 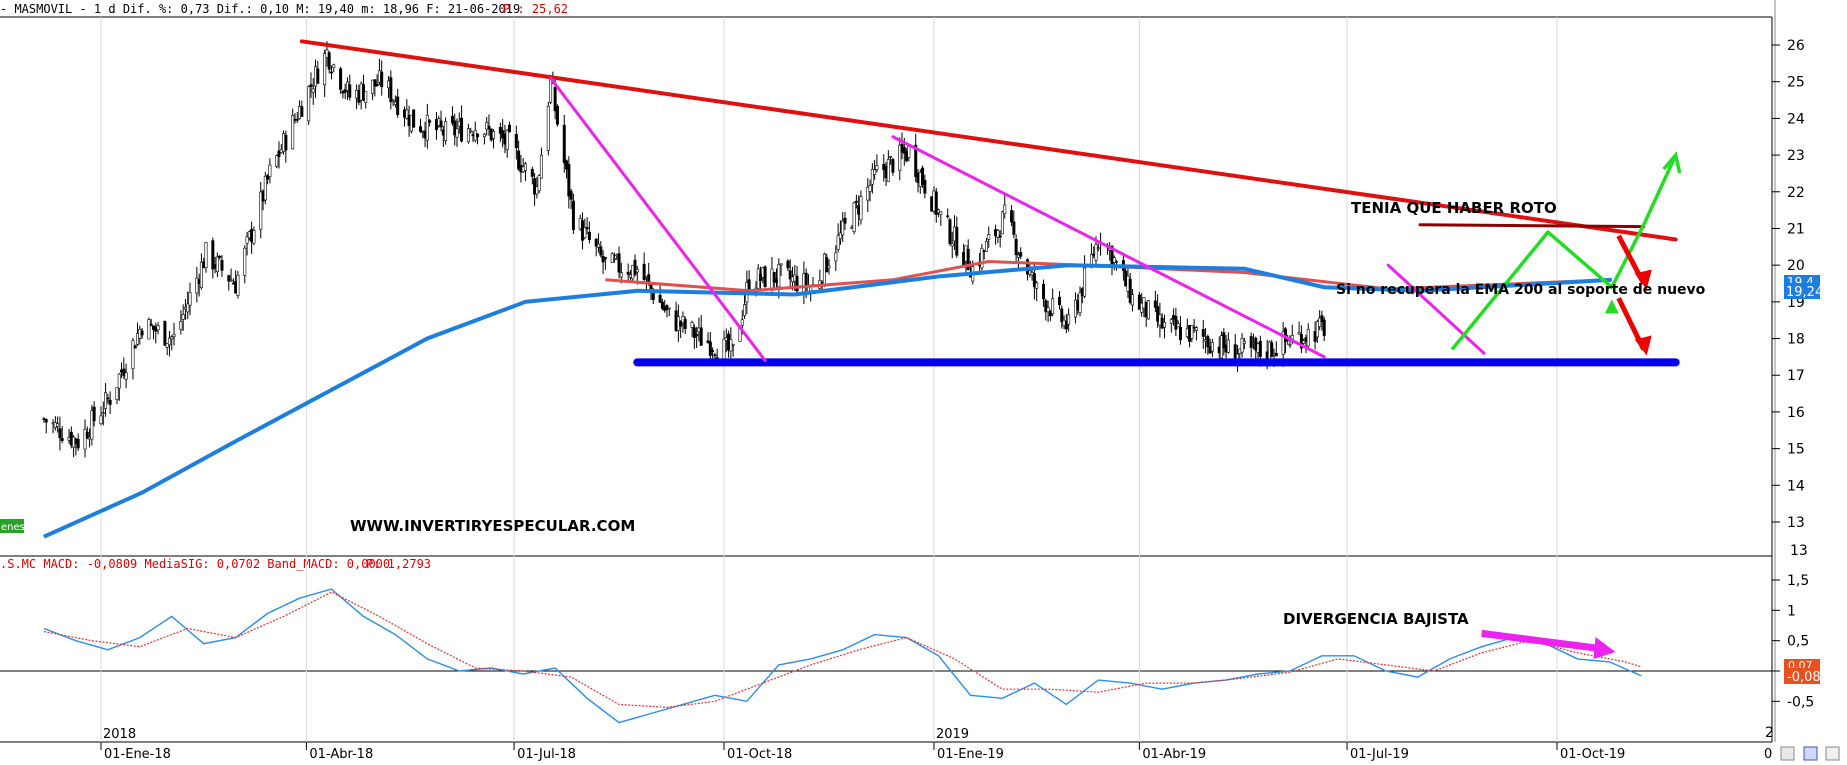 What do you see at coordinates (1796, 340) in the screenshot?
I see `price-tick-label: 18` at bounding box center [1796, 340].